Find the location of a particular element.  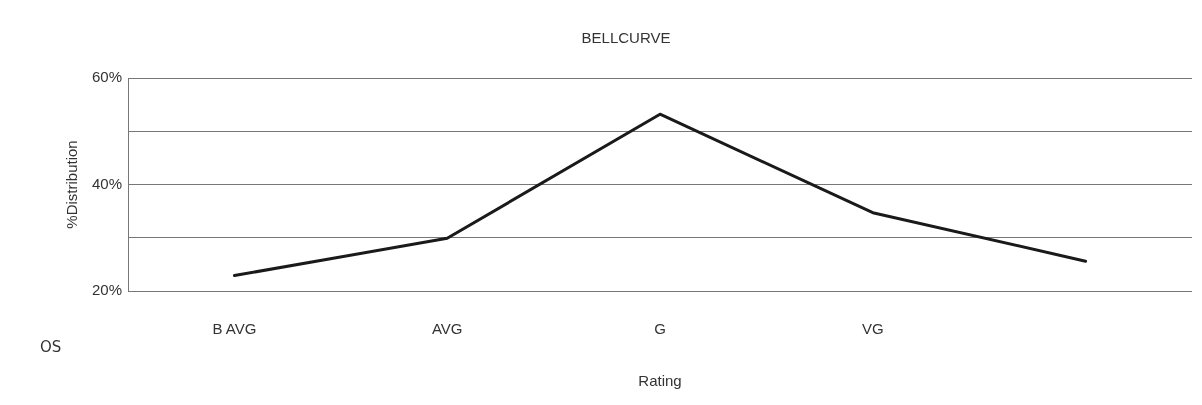

text: OS is located at coordinates (51, 347).